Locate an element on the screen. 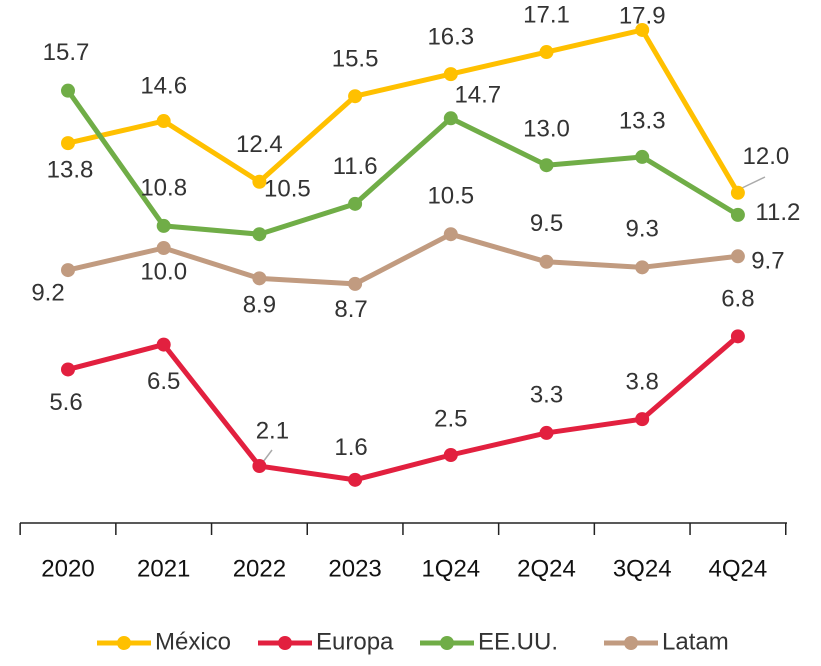 The image size is (821, 666). data-label: 11.6 is located at coordinates (355, 166).